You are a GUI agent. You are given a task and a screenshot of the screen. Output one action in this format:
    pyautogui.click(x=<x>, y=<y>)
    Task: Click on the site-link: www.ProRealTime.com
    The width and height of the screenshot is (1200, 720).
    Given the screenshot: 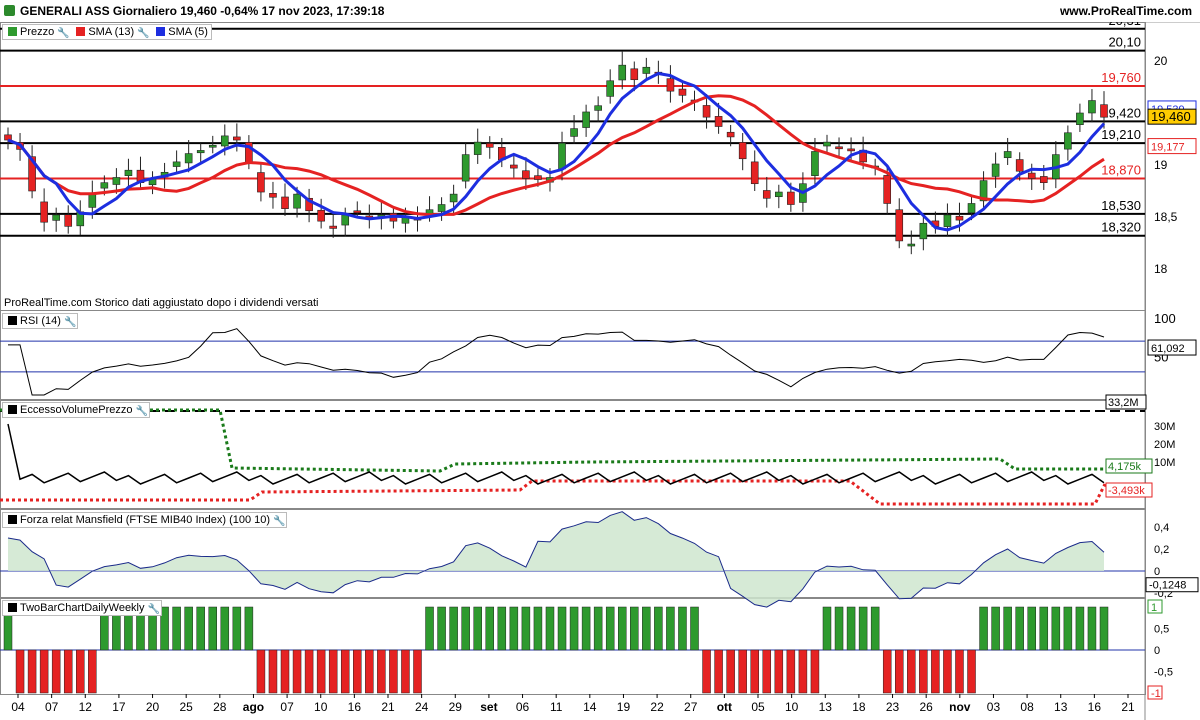 What is the action you would take?
    pyautogui.click(x=1125, y=11)
    